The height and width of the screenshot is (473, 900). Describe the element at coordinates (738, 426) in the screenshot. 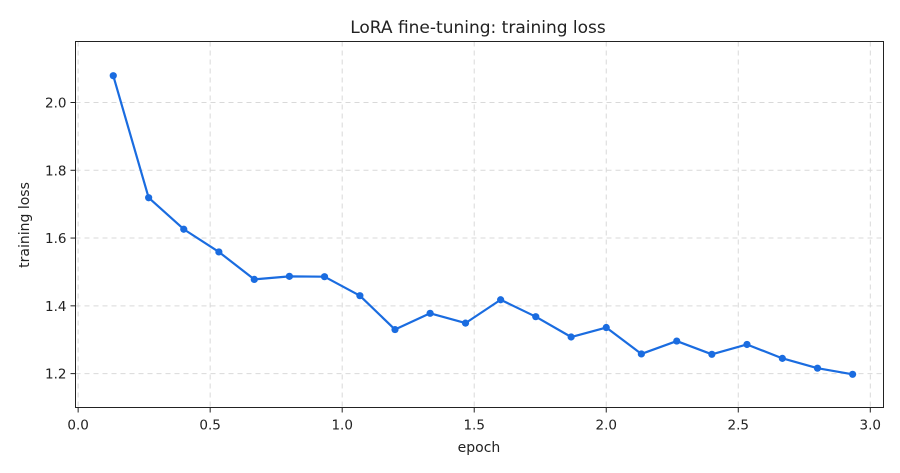

I see `x-tick-label: 2.5` at that location.